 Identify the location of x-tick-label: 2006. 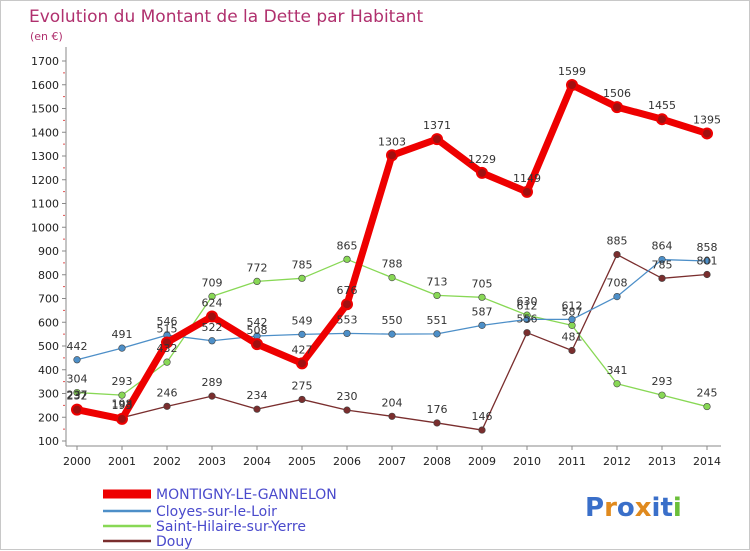
(347, 461).